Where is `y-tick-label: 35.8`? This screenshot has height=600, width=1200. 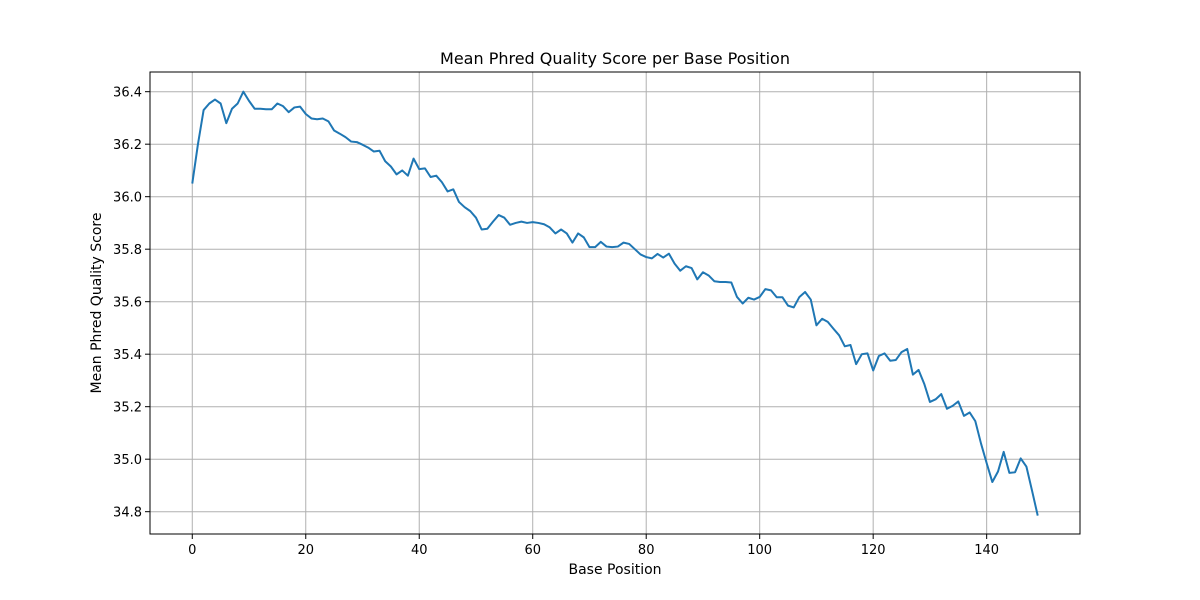 y-tick-label: 35.8 is located at coordinates (127, 250).